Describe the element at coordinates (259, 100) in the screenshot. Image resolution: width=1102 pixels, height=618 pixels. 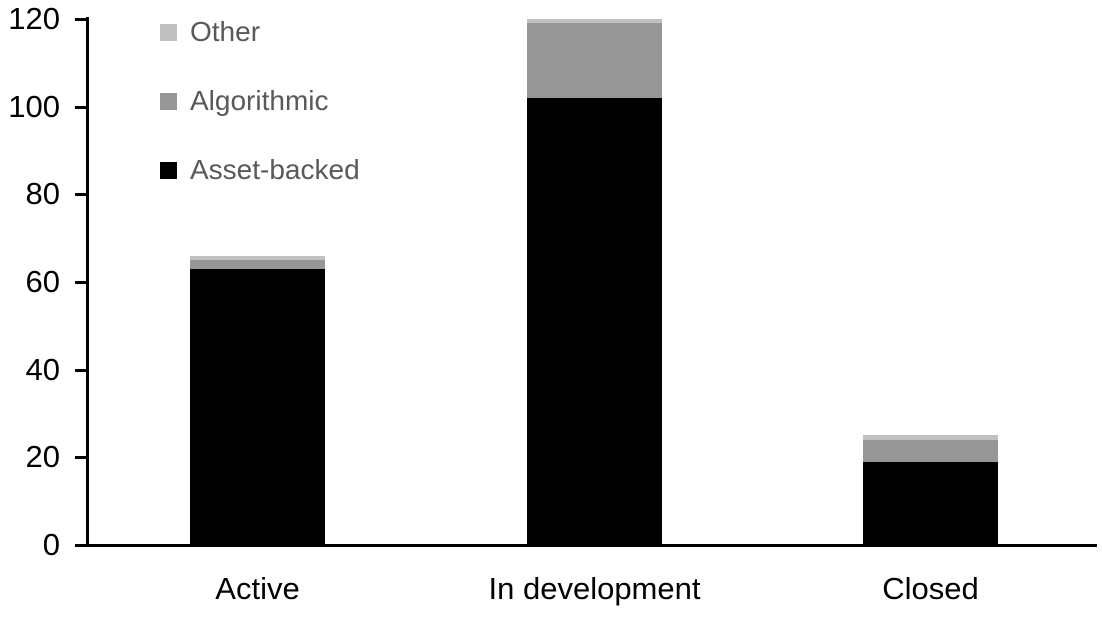
I see `legend-label: Algorithmic` at that location.